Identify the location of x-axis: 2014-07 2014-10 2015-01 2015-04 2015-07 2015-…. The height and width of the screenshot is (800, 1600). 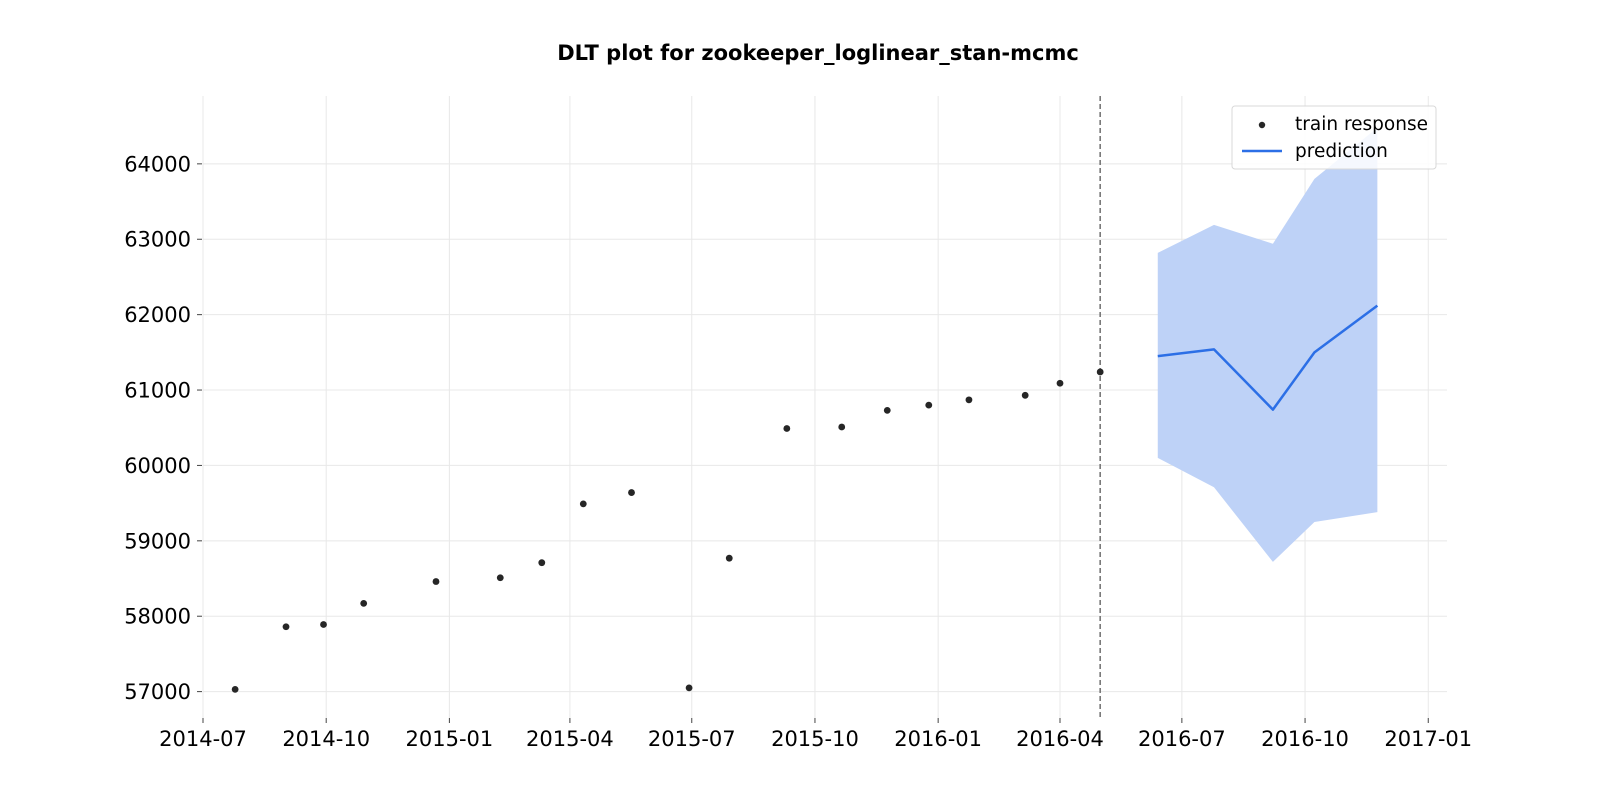
(815, 734).